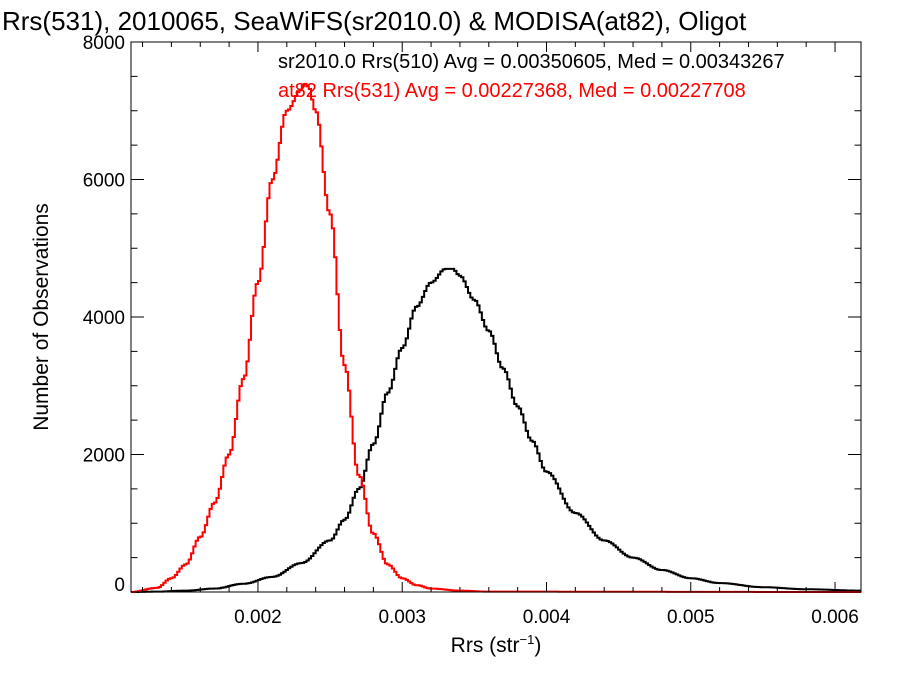  Describe the element at coordinates (119, 585) in the screenshot. I see `y-tick-label: 0` at that location.